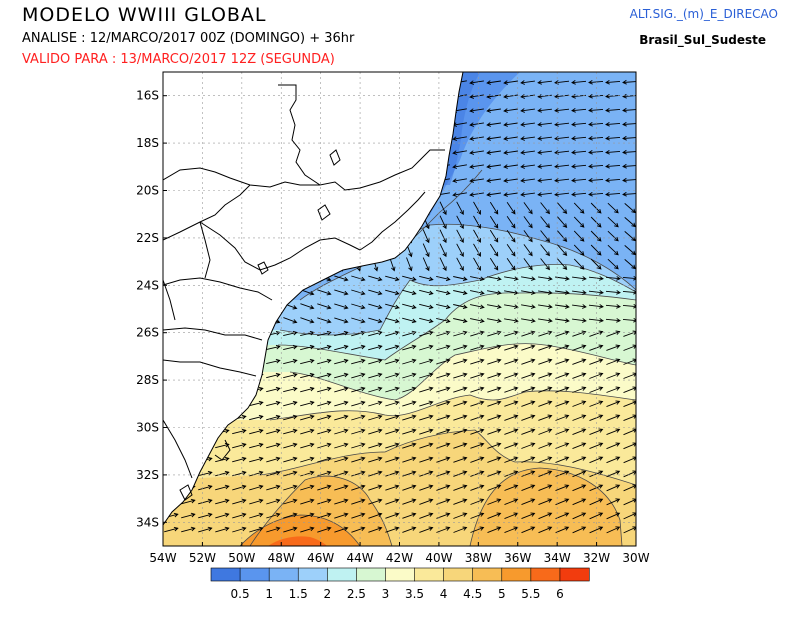 The width and height of the screenshot is (800, 618). Describe the element at coordinates (530, 594) in the screenshot. I see `colorbar-label: 5.5` at that location.